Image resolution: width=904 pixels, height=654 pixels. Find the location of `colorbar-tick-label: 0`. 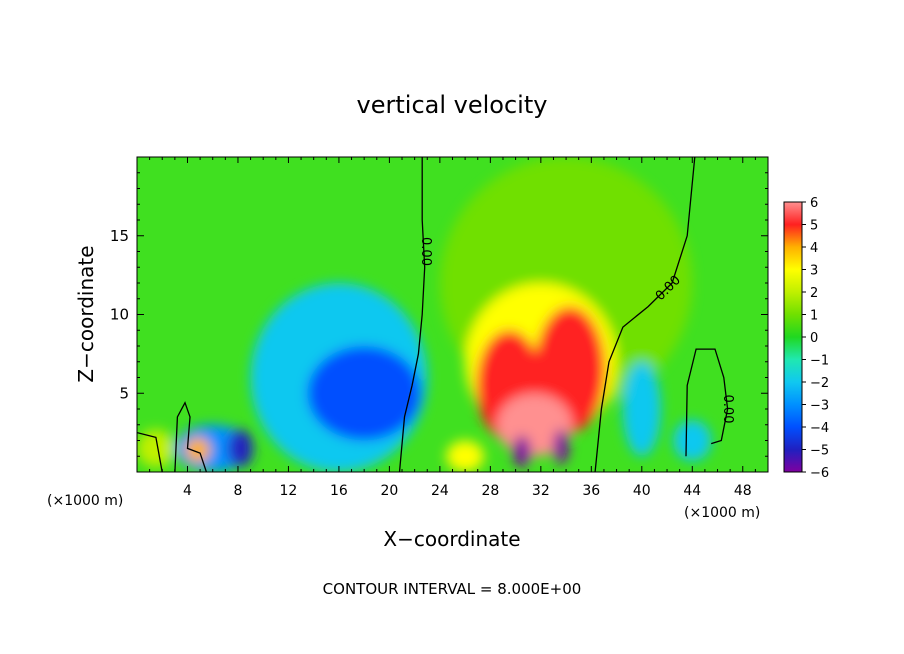

colorbar-tick-label: 0 is located at coordinates (814, 338).